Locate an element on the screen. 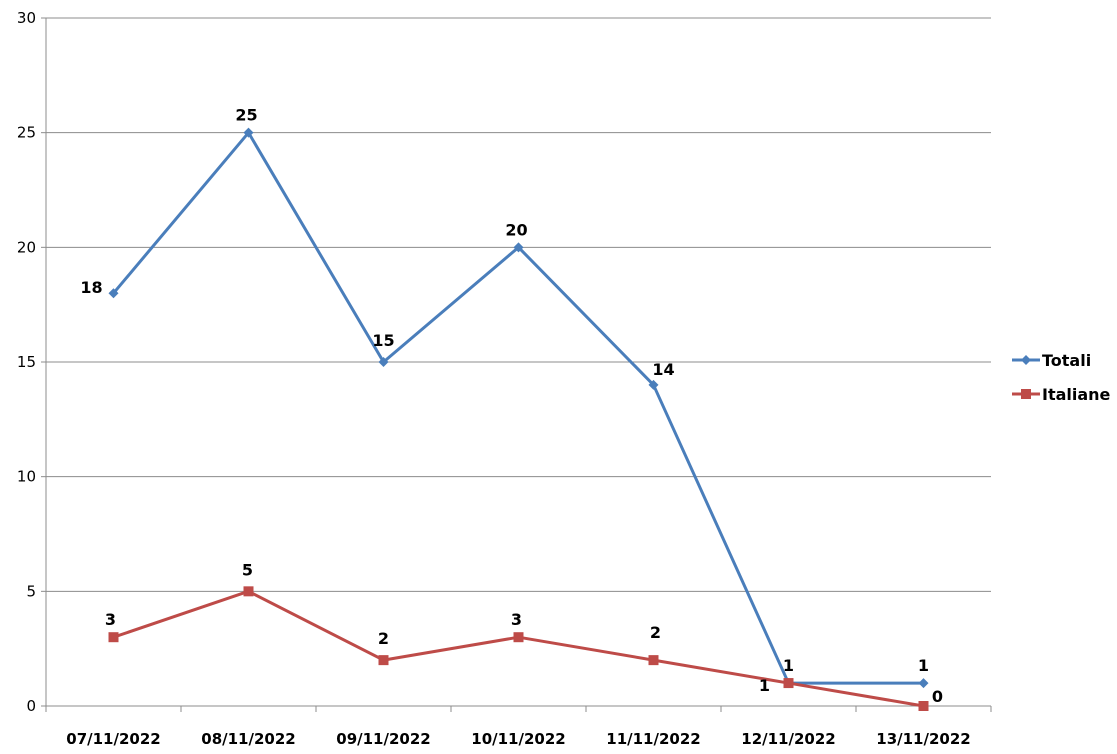 The height and width of the screenshot is (754, 1117). x-tick-label: 10/11/2022 is located at coordinates (518, 739).